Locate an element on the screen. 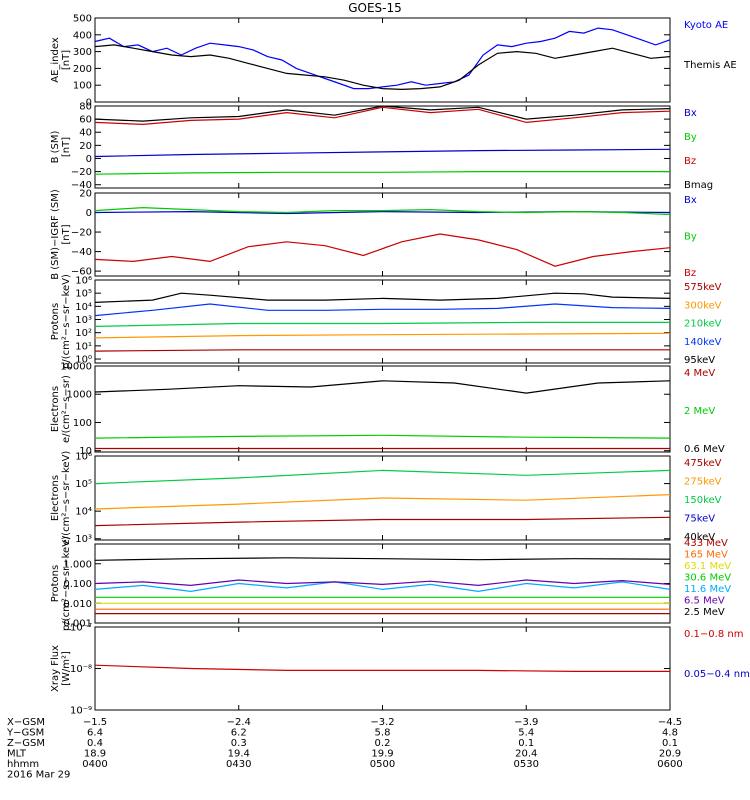  y-tick-label: 0.010 is located at coordinates (77, 604).